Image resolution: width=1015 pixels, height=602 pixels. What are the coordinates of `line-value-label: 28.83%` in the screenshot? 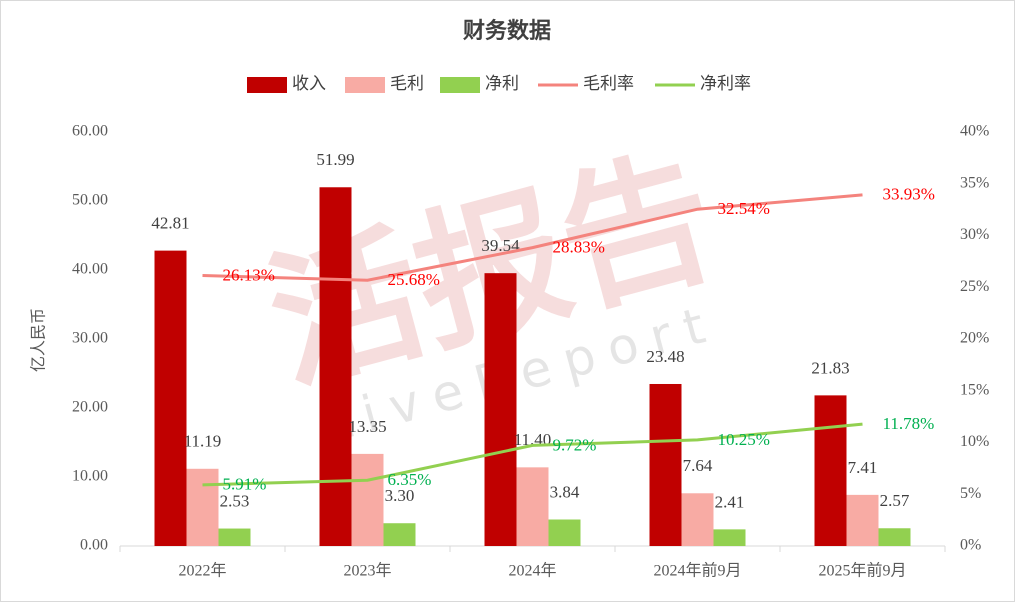 It's located at (579, 247).